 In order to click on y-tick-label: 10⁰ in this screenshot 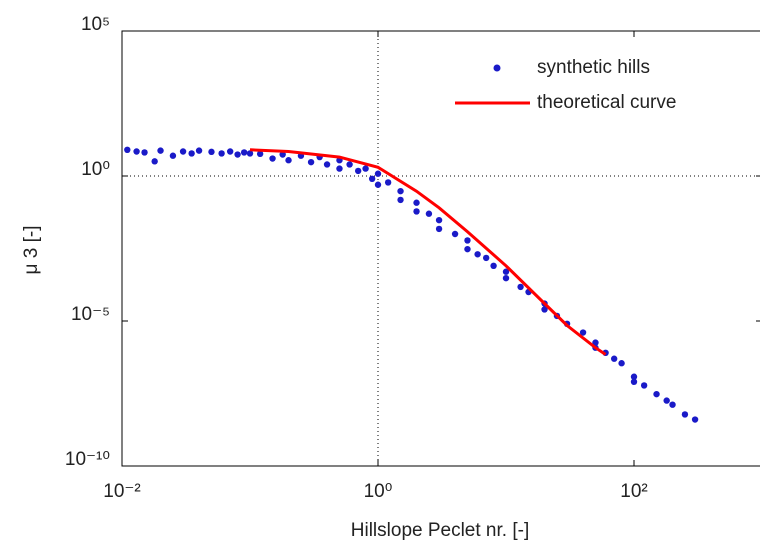, I will do `click(95, 169)`.